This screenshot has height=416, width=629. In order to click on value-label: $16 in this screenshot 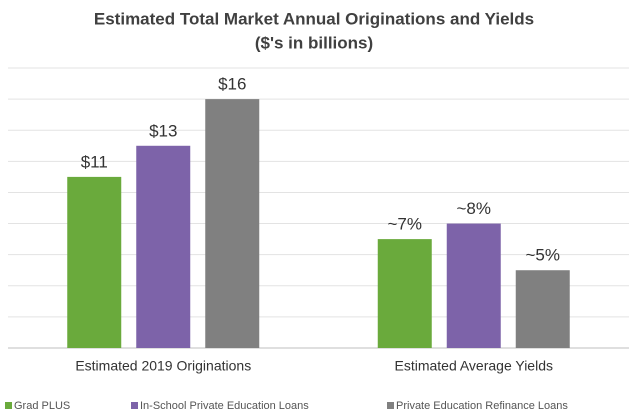, I will do `click(232, 84)`.